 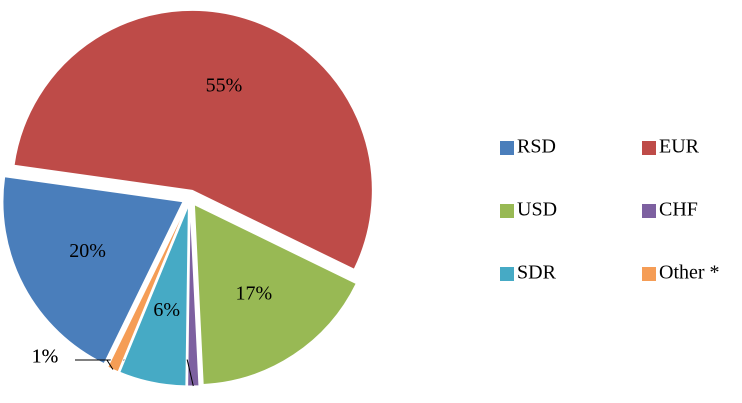 What do you see at coordinates (87, 251) in the screenshot?
I see `data-label: 20%` at bounding box center [87, 251].